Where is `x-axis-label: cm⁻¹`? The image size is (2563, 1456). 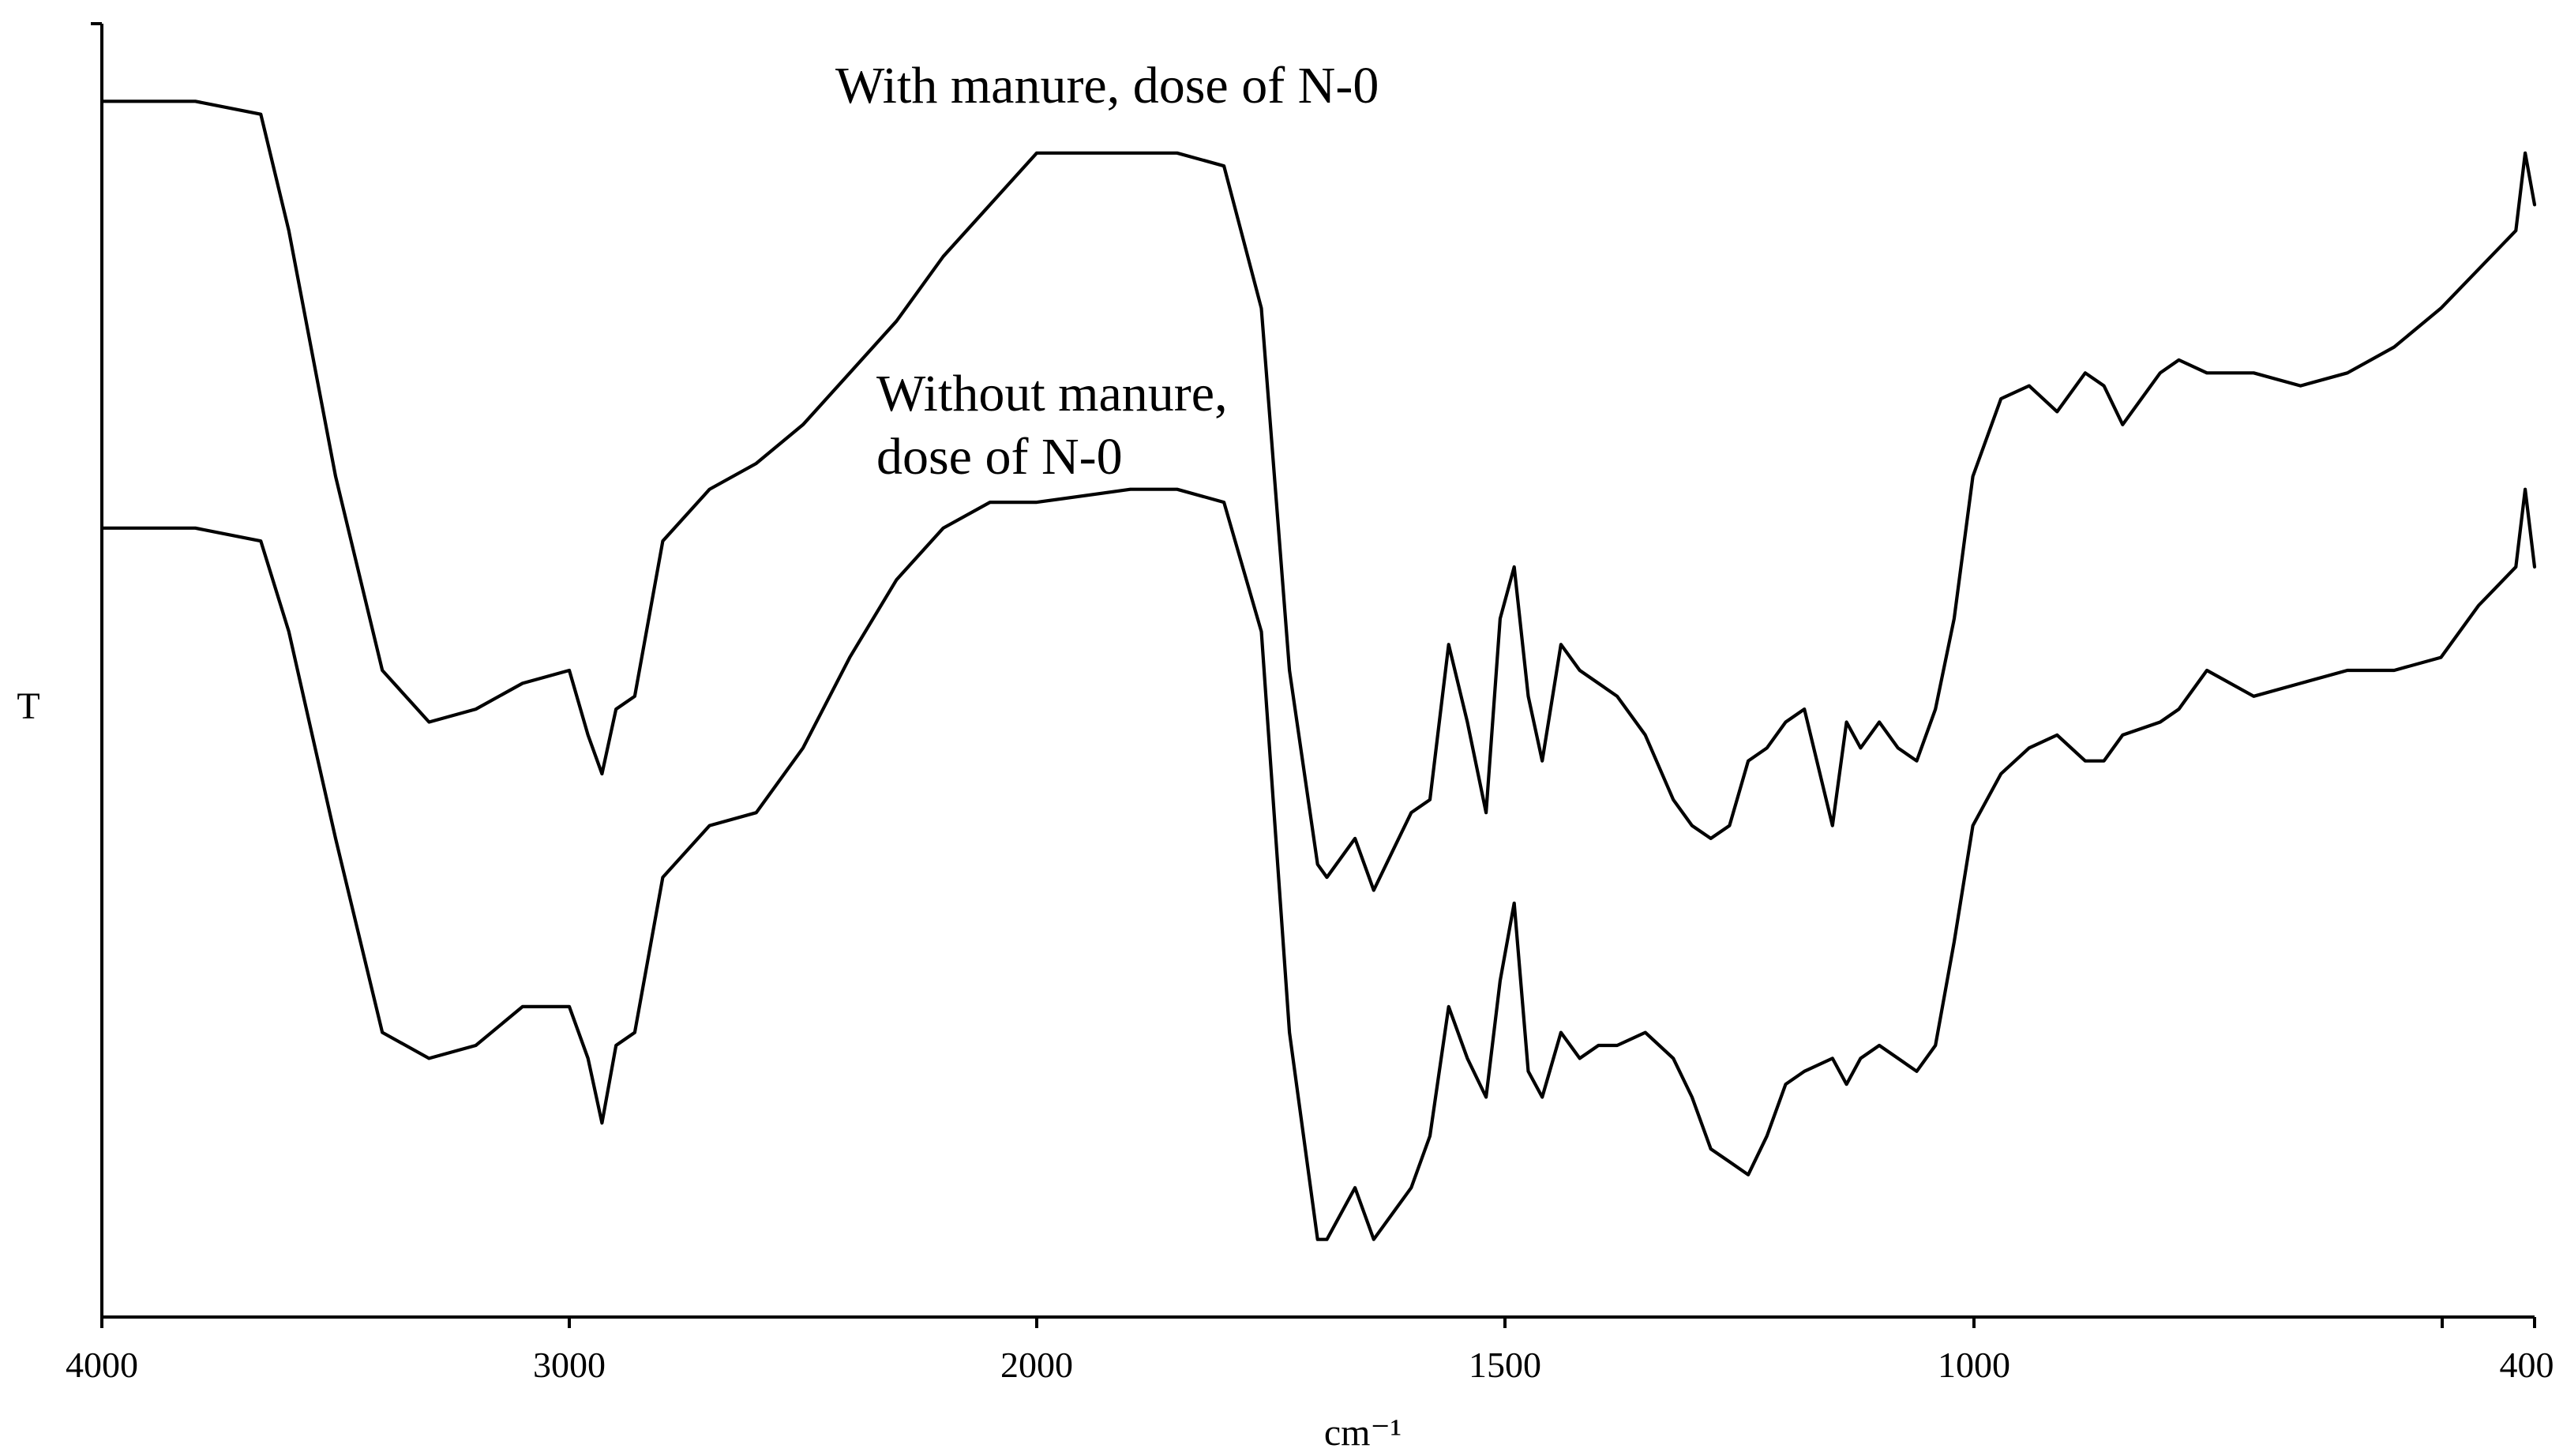
x-axis-label: cm⁻¹ is located at coordinates (1363, 1433).